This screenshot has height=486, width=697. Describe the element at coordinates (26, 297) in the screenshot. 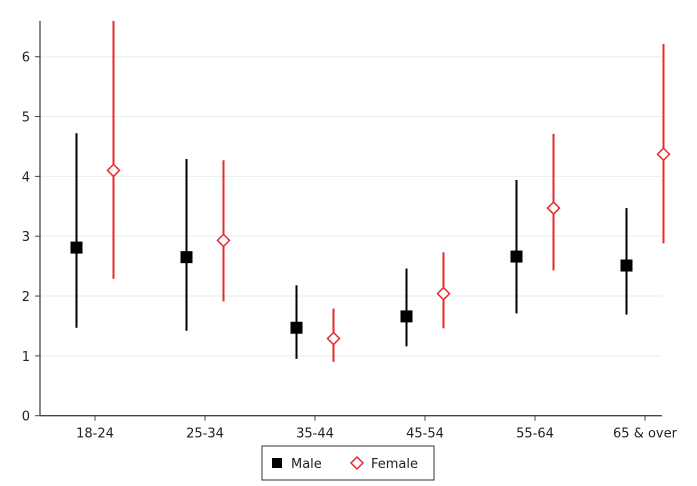

I see `y-tick-label: 2` at that location.